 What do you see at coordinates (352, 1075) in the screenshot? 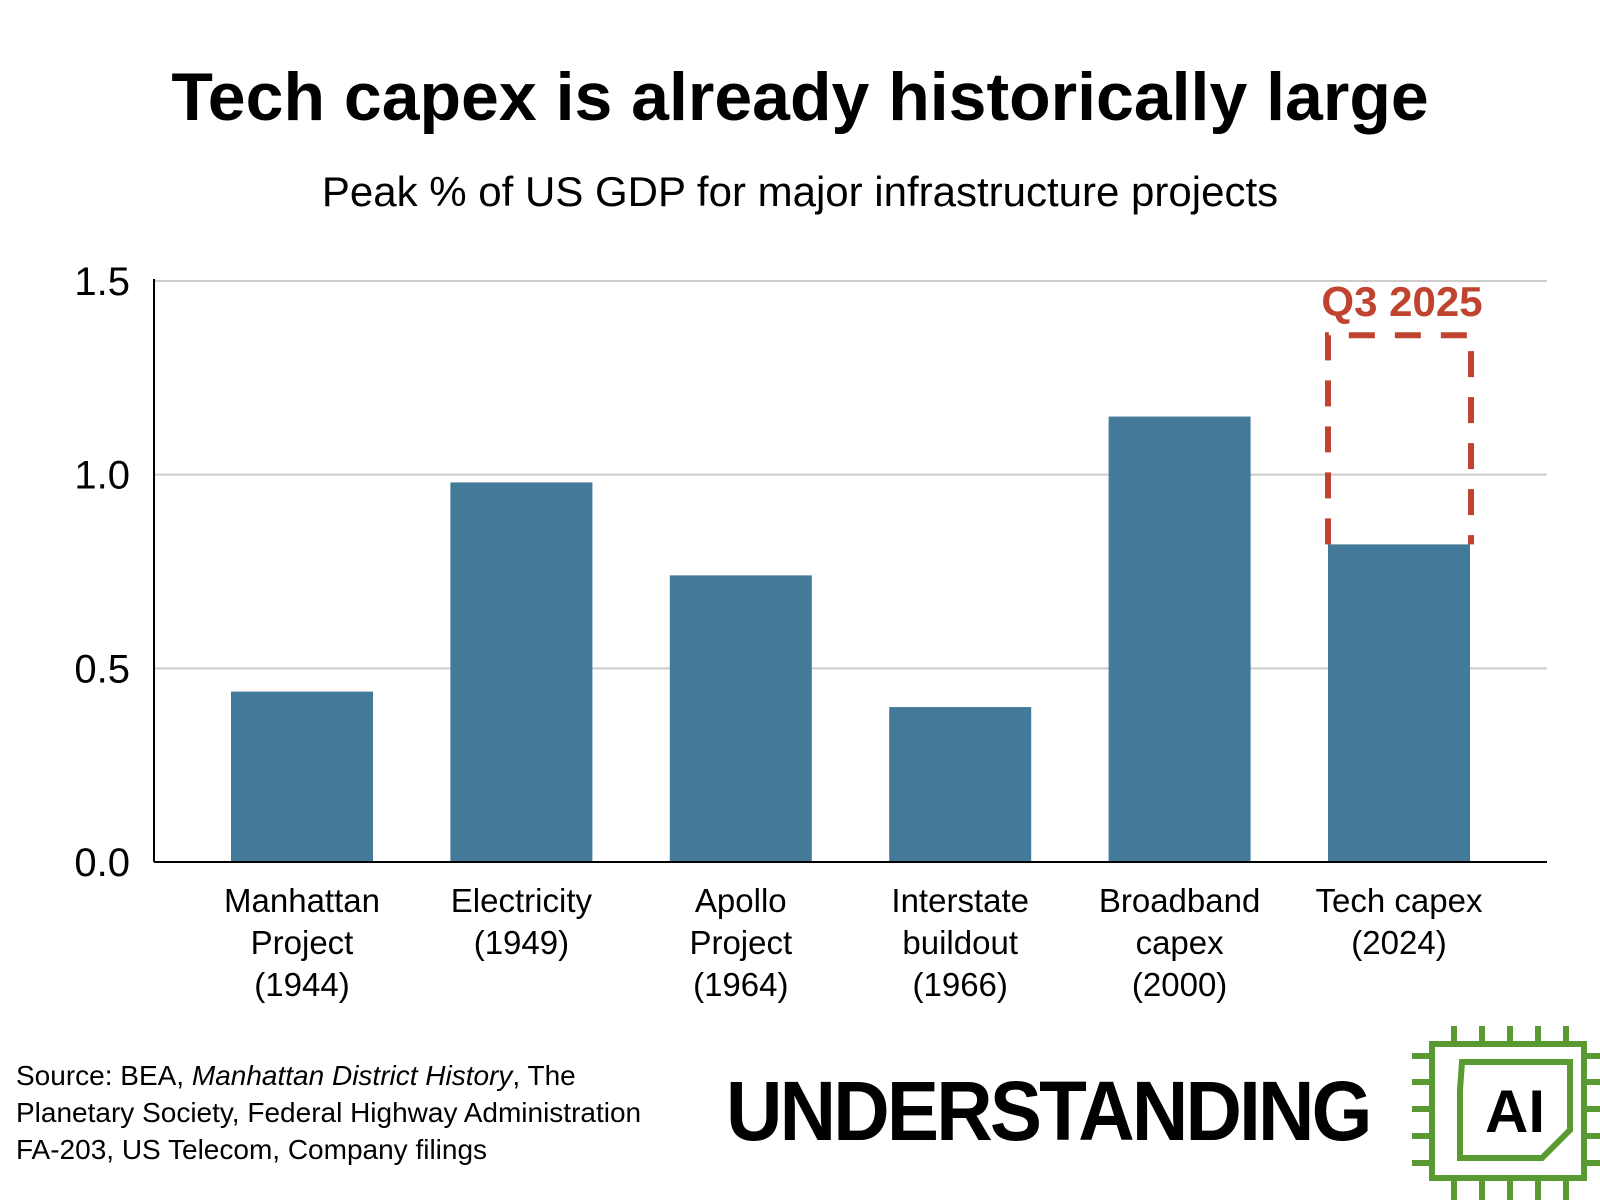
I see `source-italic: Manhattan District History` at bounding box center [352, 1075].